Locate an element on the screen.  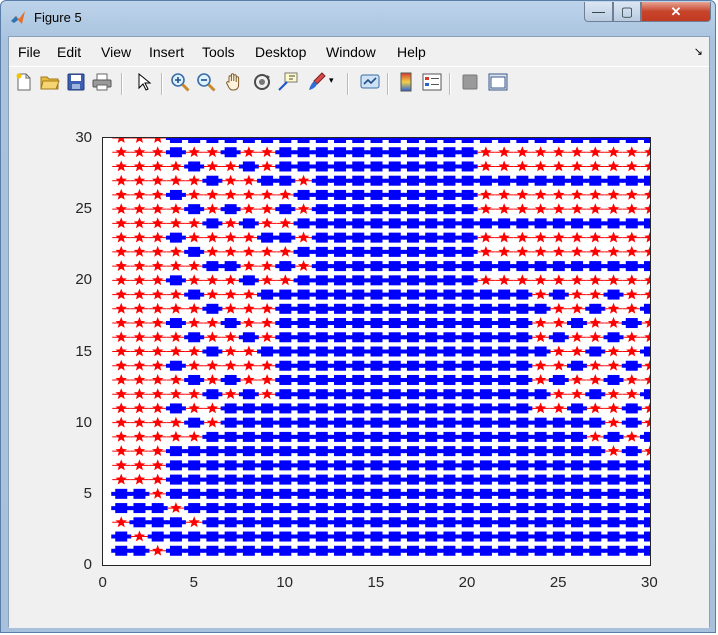
legend-icon is located at coordinates (432, 82).